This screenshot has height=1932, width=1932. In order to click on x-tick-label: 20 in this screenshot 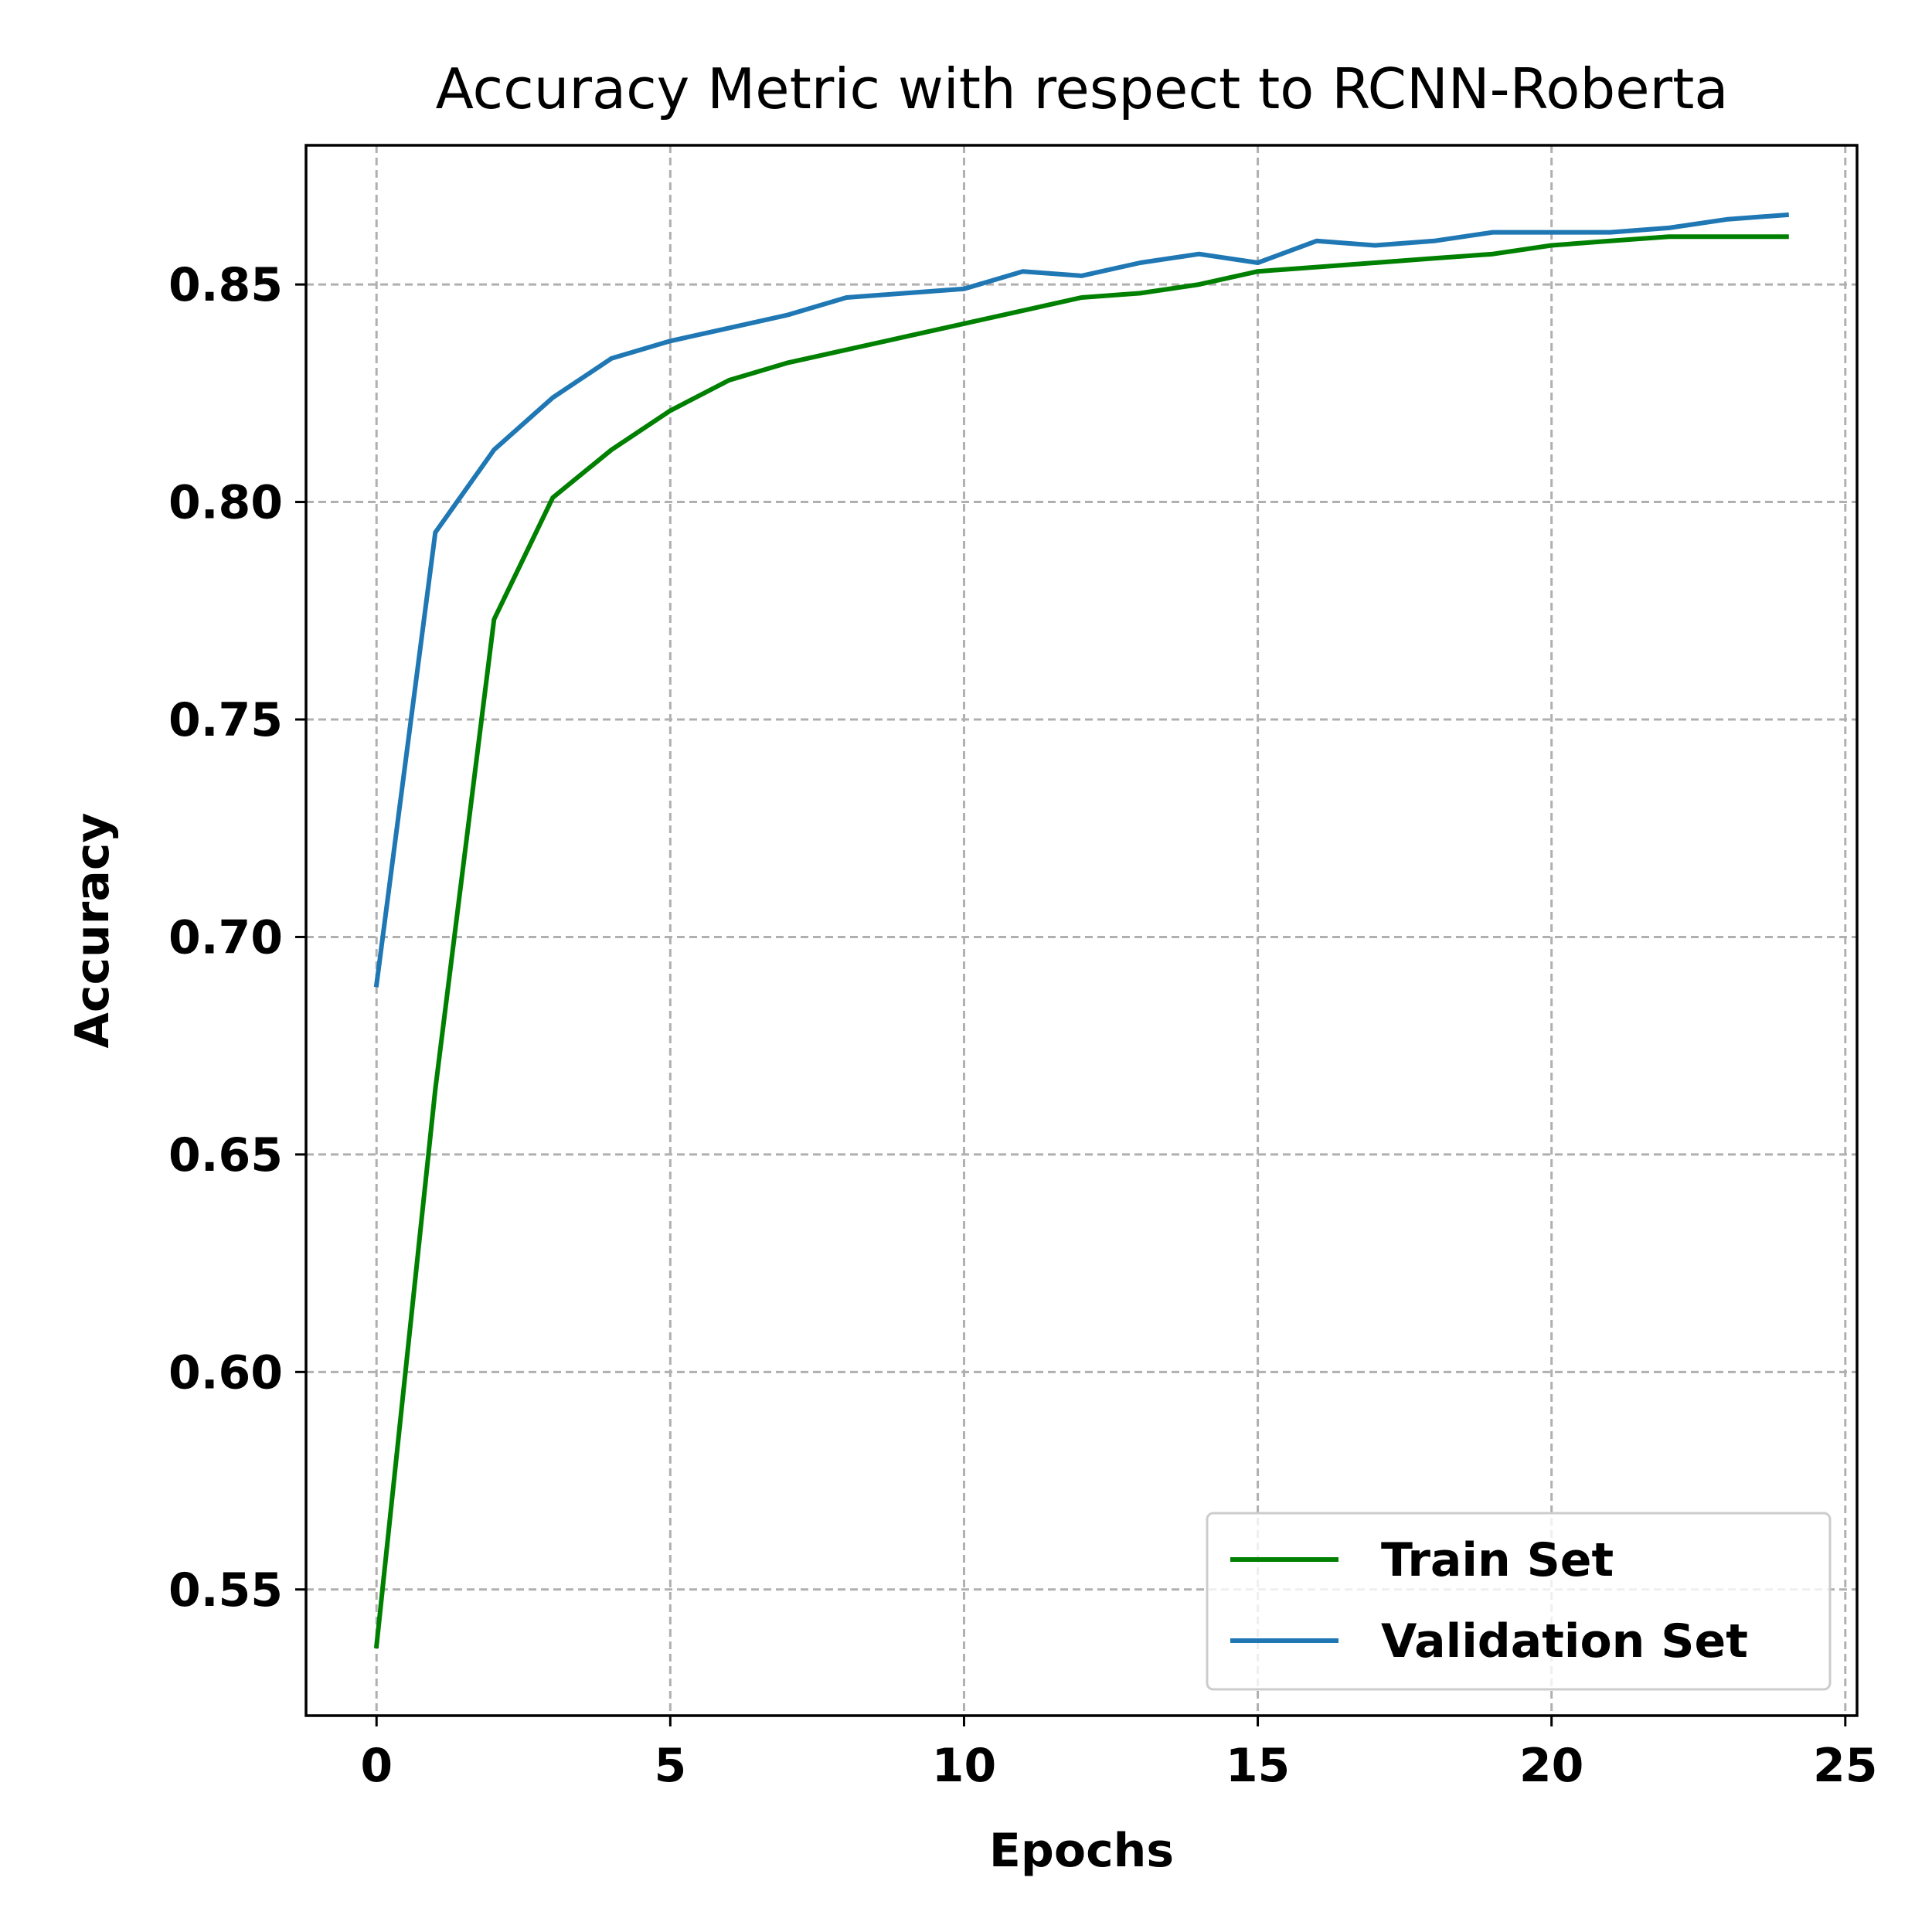, I will do `click(1552, 1766)`.